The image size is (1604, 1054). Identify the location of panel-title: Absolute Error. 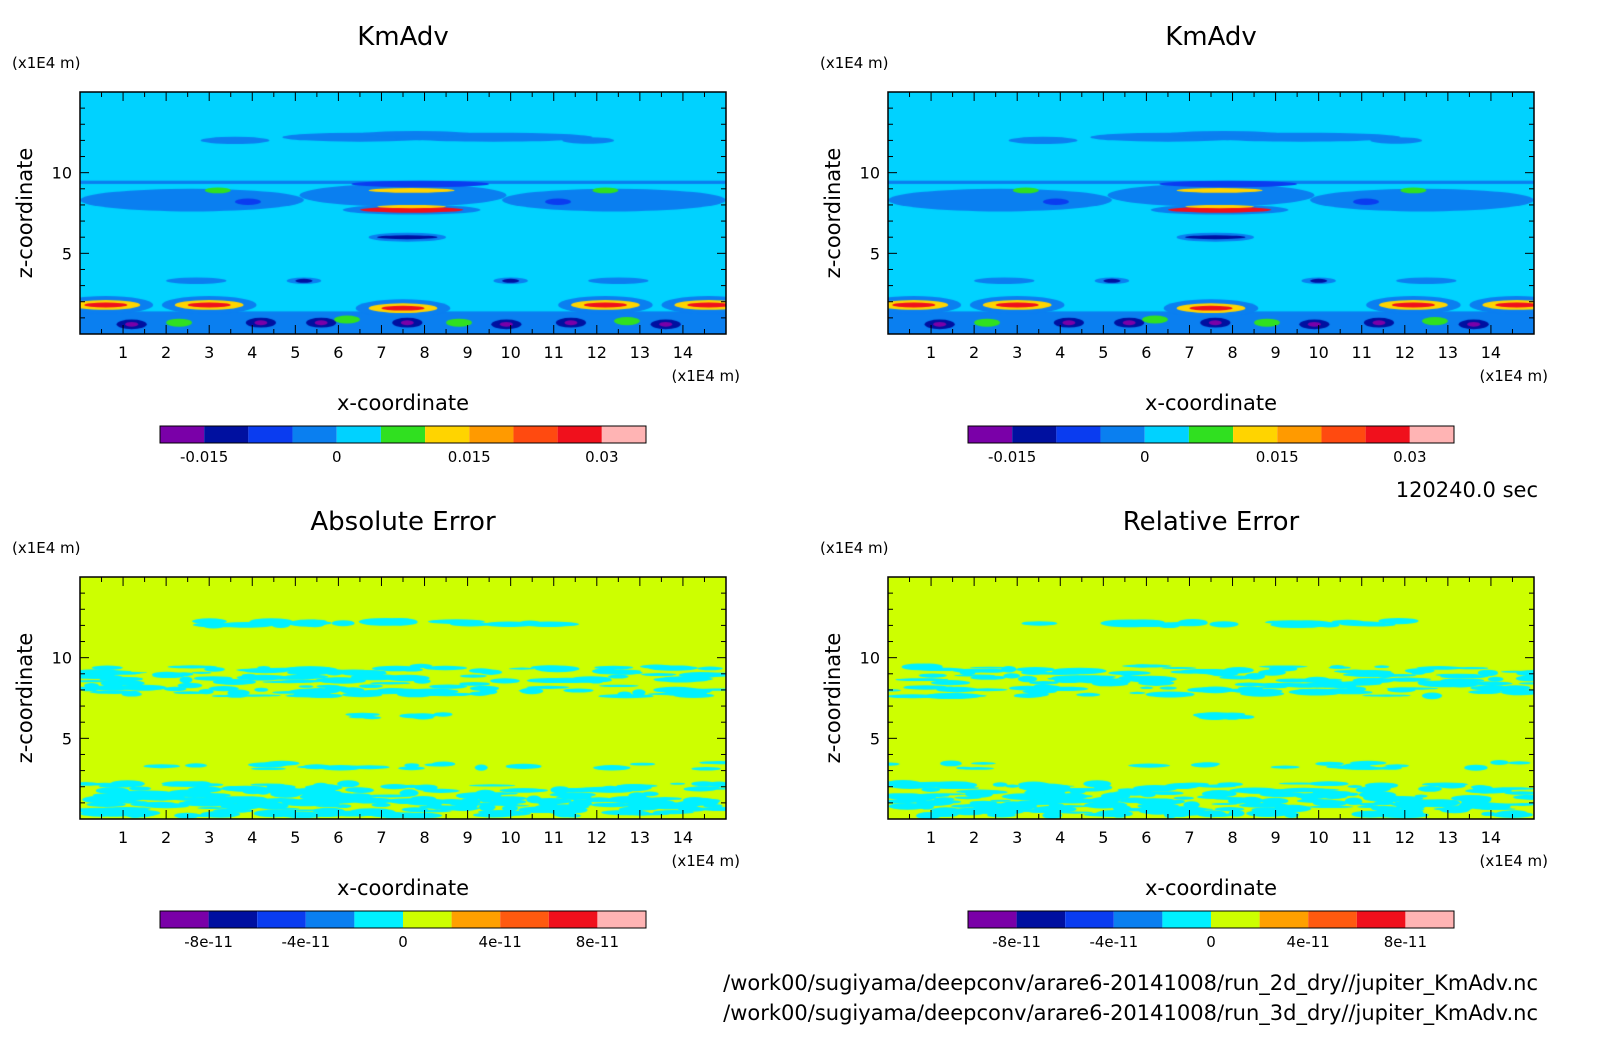
(403, 522).